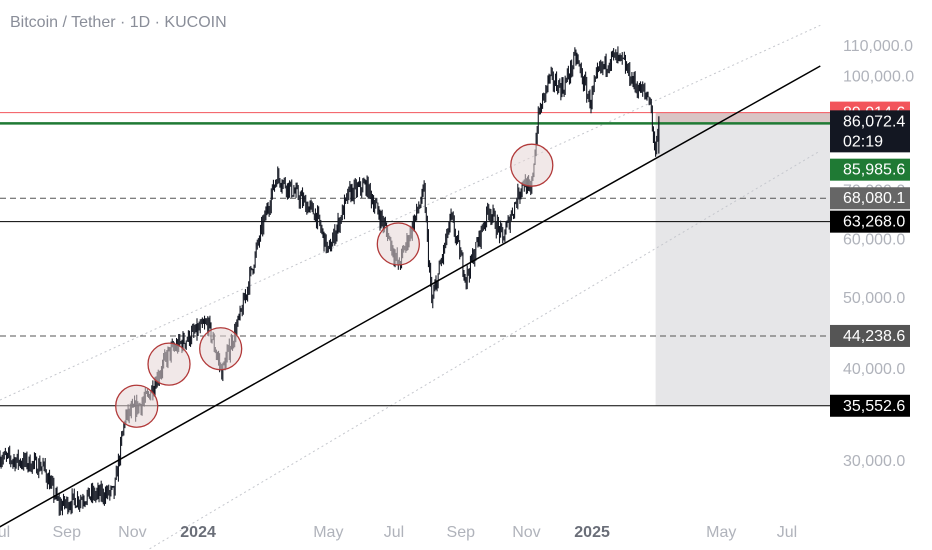 This screenshot has width=932, height=550. I want to click on x-tick-label-9: May, so click(721, 532).